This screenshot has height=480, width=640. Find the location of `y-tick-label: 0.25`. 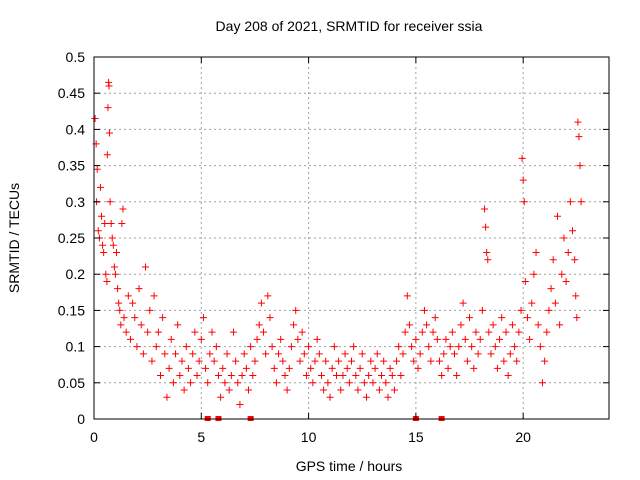

y-tick-label: 0.25 is located at coordinates (71, 238).